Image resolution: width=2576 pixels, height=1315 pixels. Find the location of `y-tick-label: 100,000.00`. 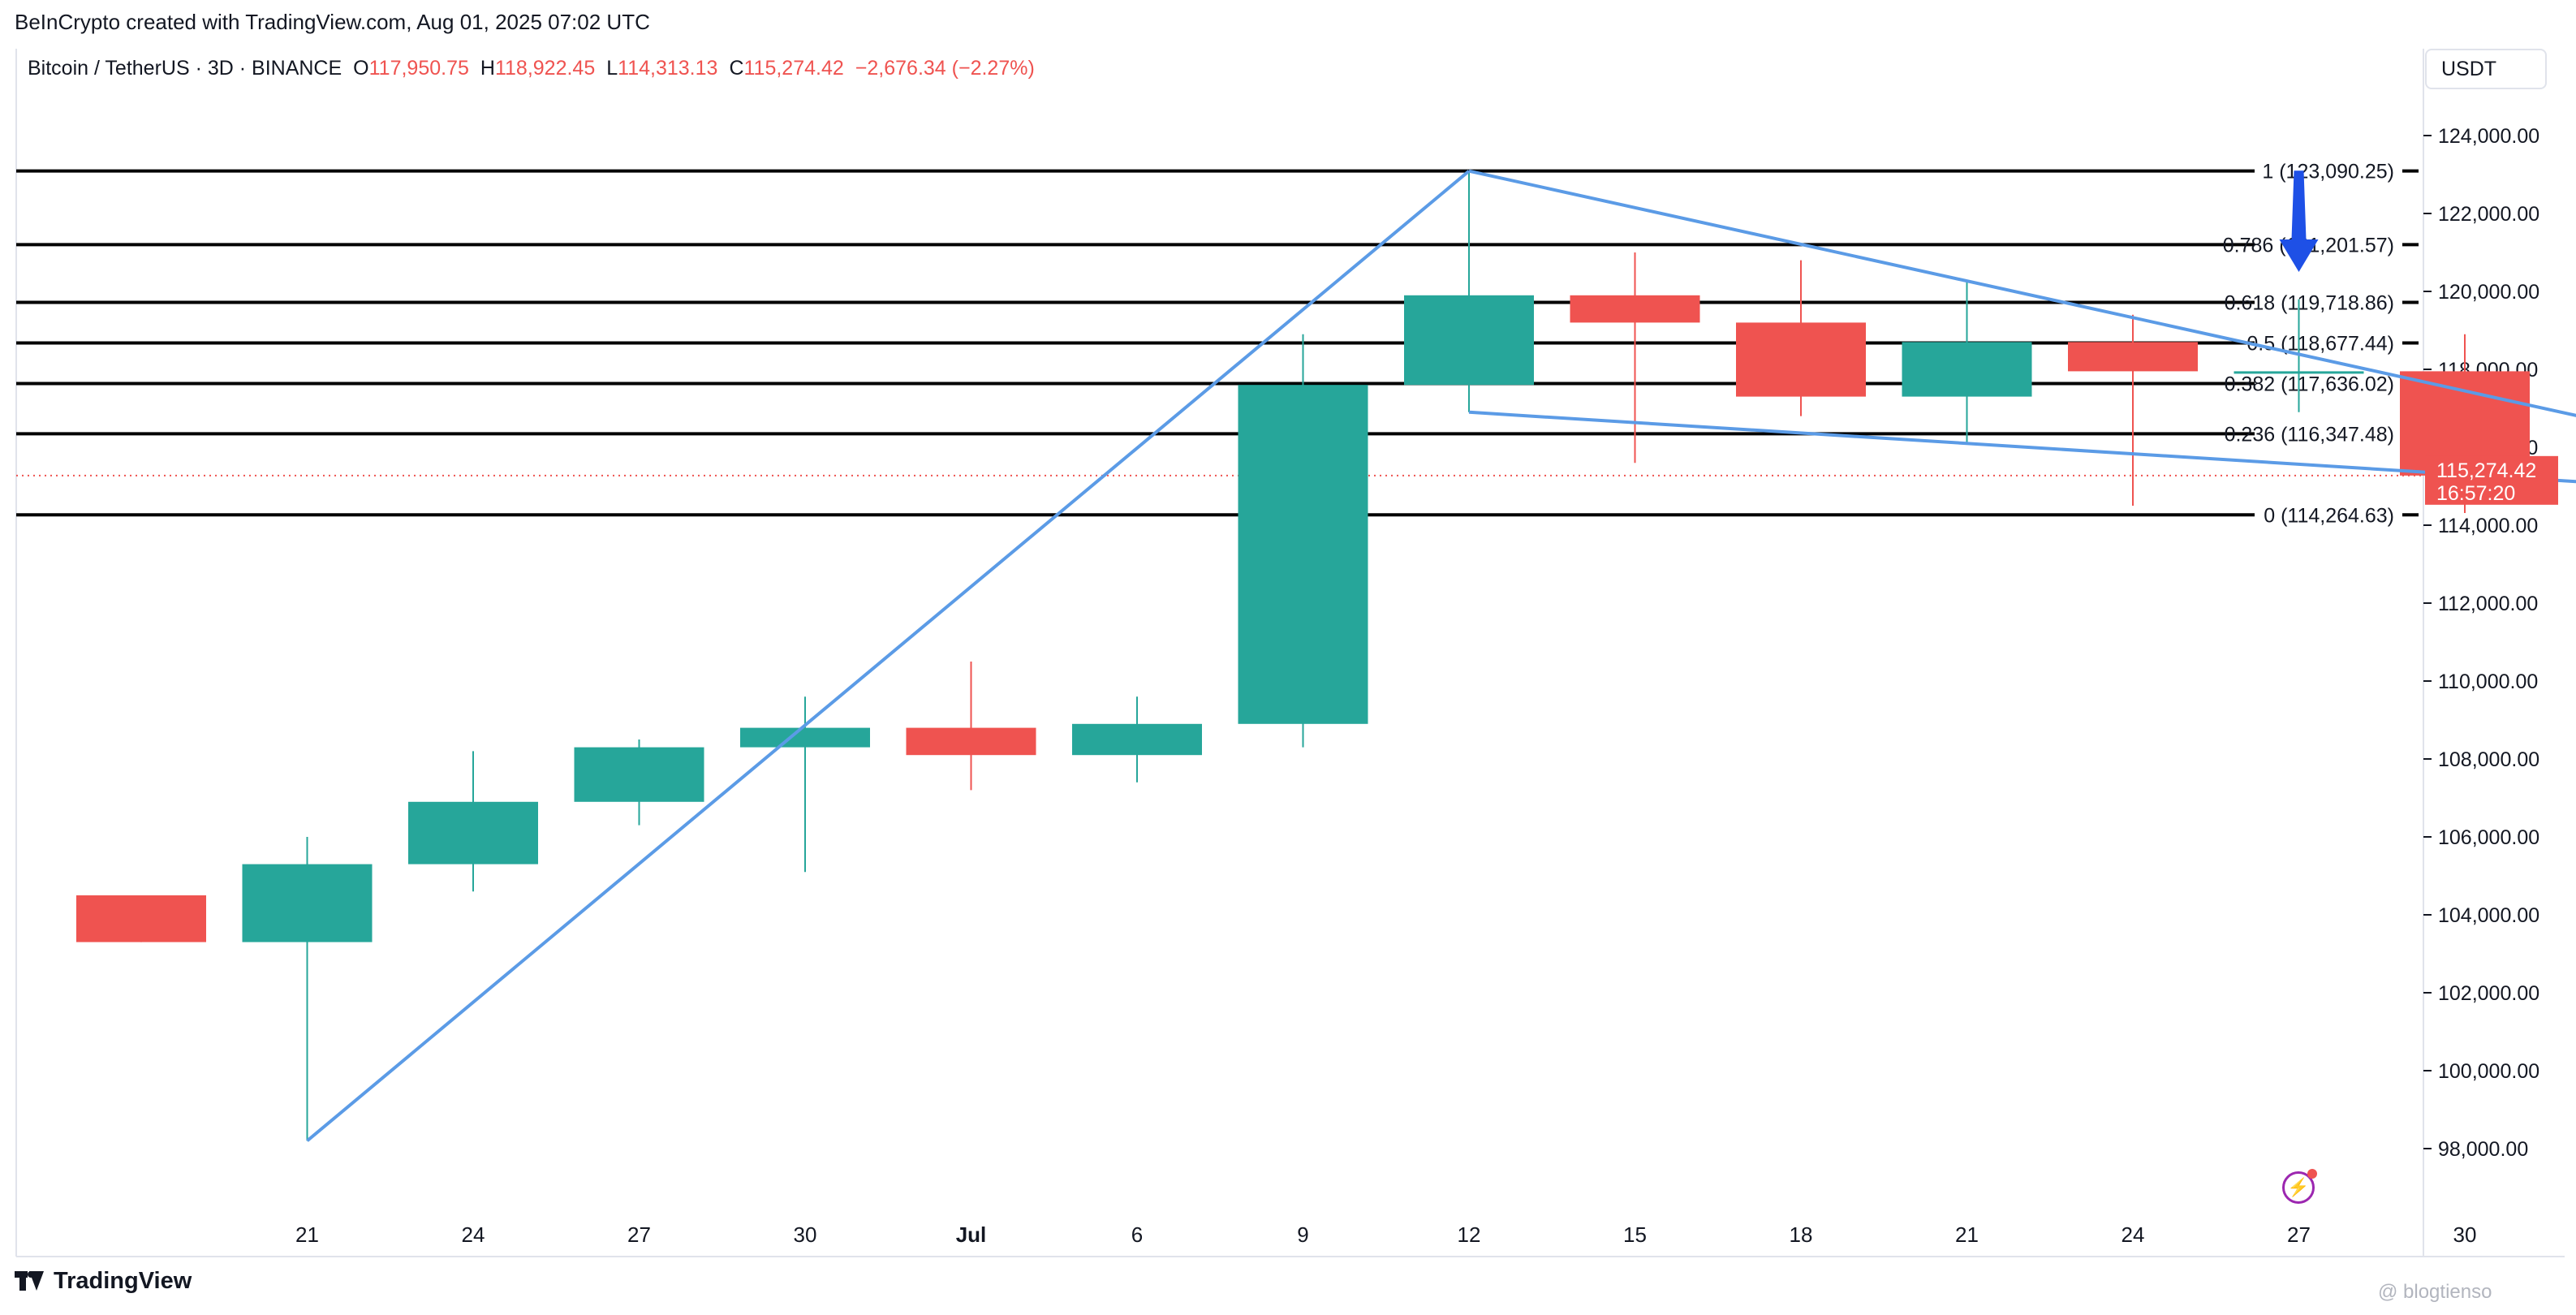

y-tick-label: 100,000.00 is located at coordinates (2488, 1072).